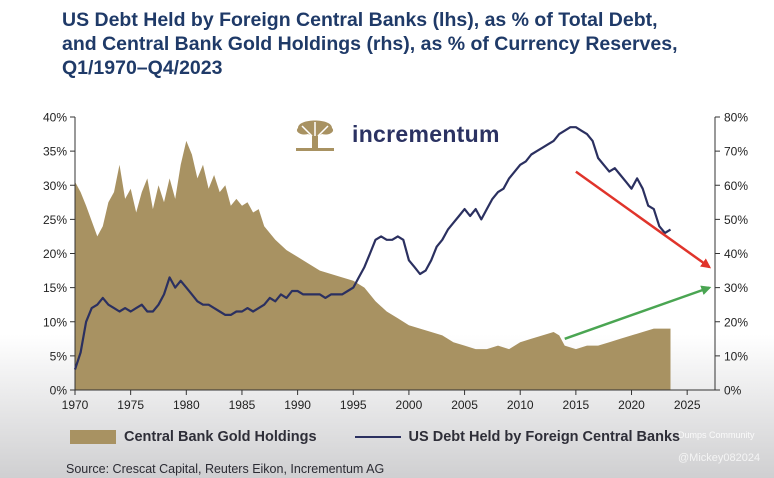 The width and height of the screenshot is (774, 478). What do you see at coordinates (464, 405) in the screenshot?
I see `x-axis-tick-label: 2005` at bounding box center [464, 405].